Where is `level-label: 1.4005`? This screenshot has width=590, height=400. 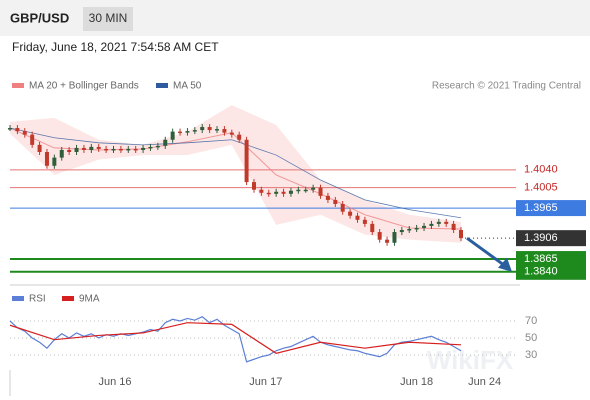
level-label: 1.4005 is located at coordinates (541, 188).